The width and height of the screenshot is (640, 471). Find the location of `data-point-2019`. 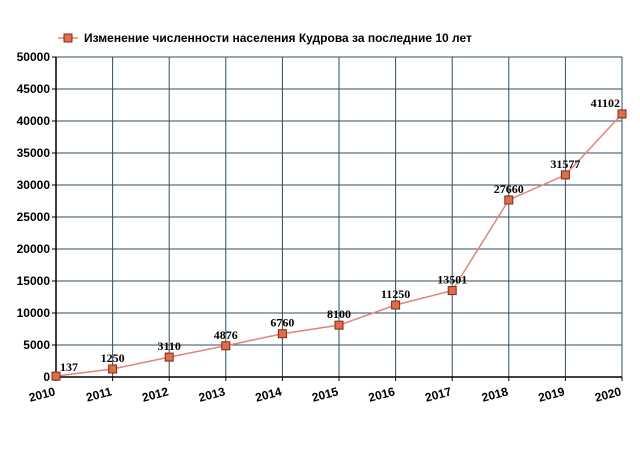

data-point-2019 is located at coordinates (565, 175).